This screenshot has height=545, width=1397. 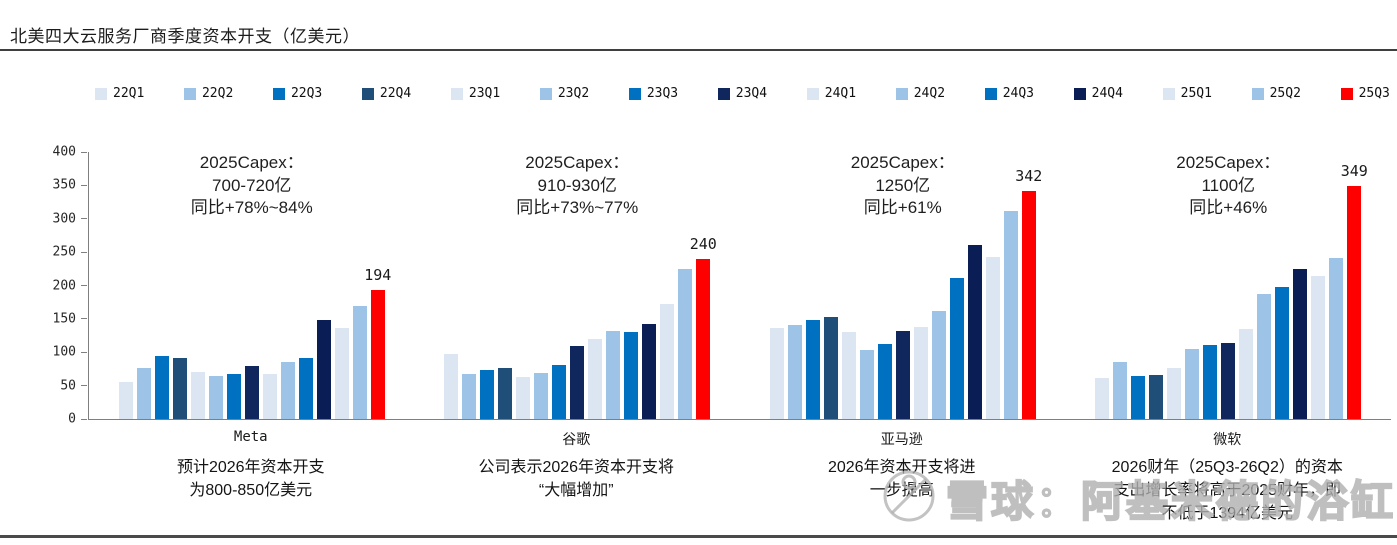 I want to click on bar-value-label: 349, so click(x=1354, y=171).